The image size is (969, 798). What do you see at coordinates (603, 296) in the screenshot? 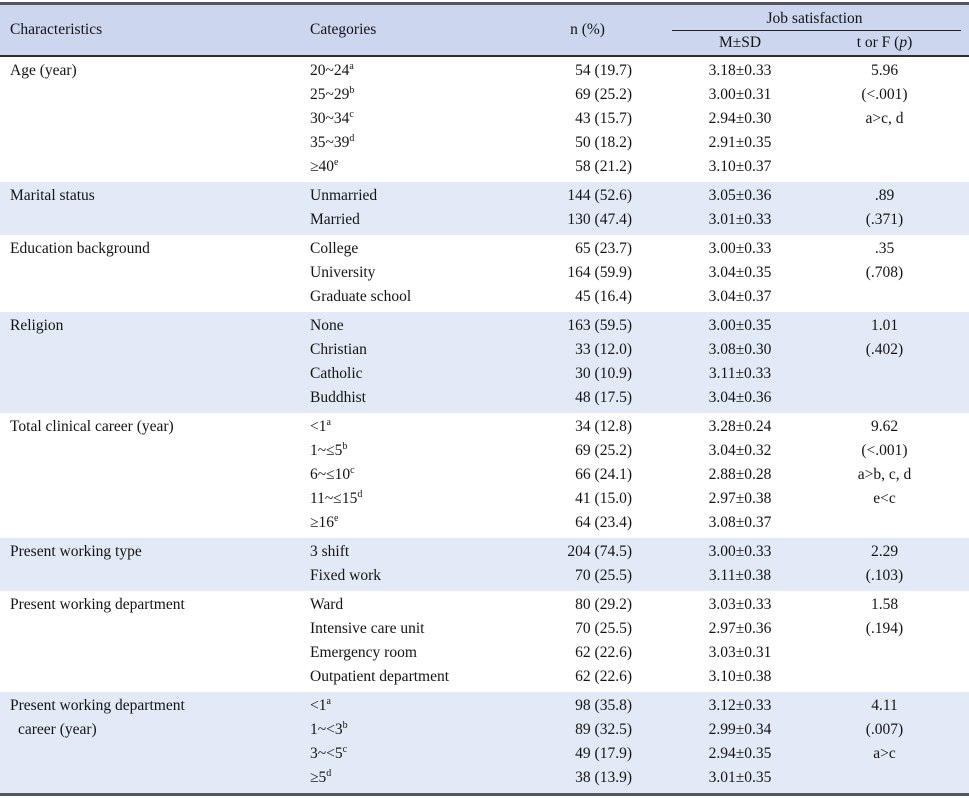
I see `n-percent-cell: 45 (16.4)` at bounding box center [603, 296].